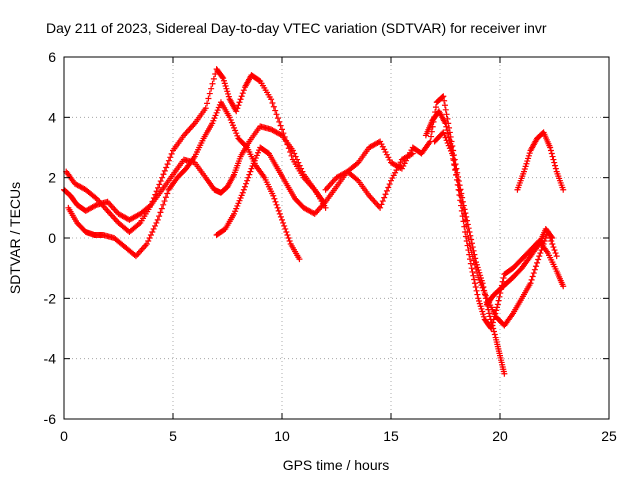 The width and height of the screenshot is (640, 480). Describe the element at coordinates (495, 229) in the screenshot. I see `series-track-g` at that location.